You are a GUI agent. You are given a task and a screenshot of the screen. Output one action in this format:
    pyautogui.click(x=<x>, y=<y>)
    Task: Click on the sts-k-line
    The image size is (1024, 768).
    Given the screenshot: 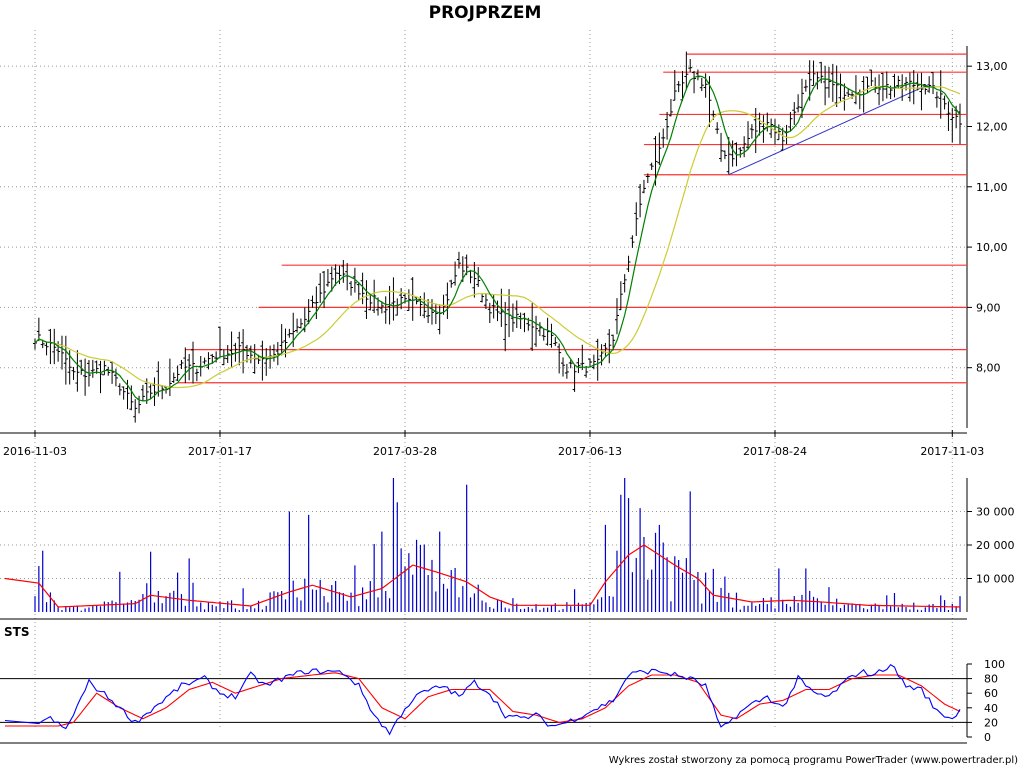 What is the action you would take?
    pyautogui.click(x=482, y=699)
    